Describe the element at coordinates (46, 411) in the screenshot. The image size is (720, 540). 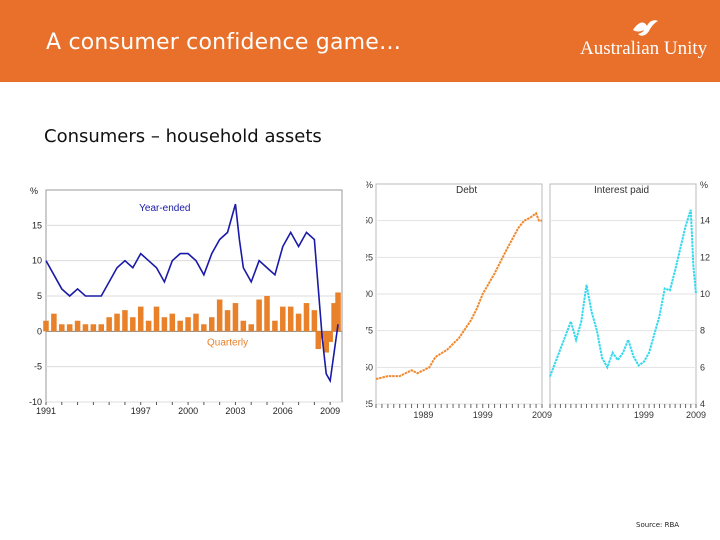
I see `x-tick-label: 1991` at that location.